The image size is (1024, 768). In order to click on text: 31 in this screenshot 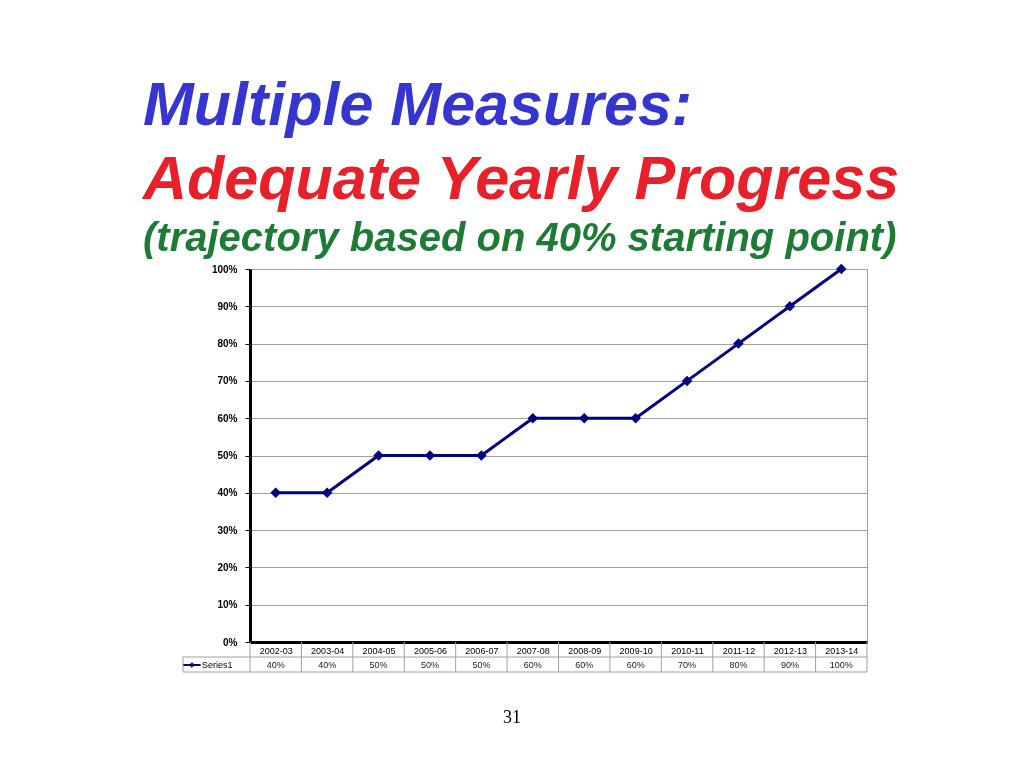, I will do `click(512, 717)`.